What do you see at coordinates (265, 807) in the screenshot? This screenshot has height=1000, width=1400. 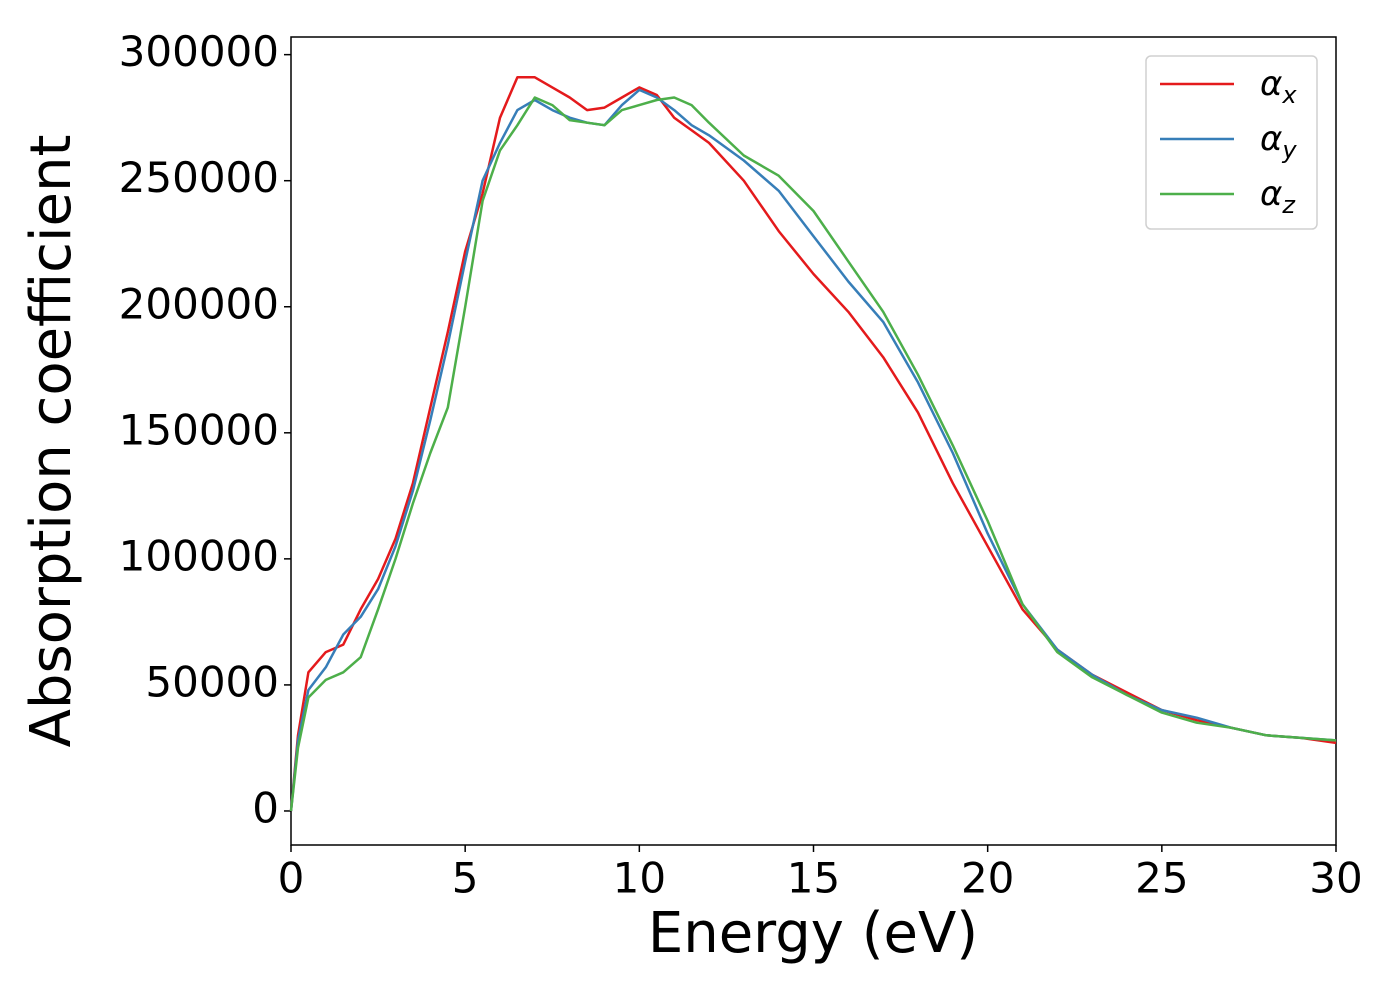 I see `y-tick-label: 0` at bounding box center [265, 807].